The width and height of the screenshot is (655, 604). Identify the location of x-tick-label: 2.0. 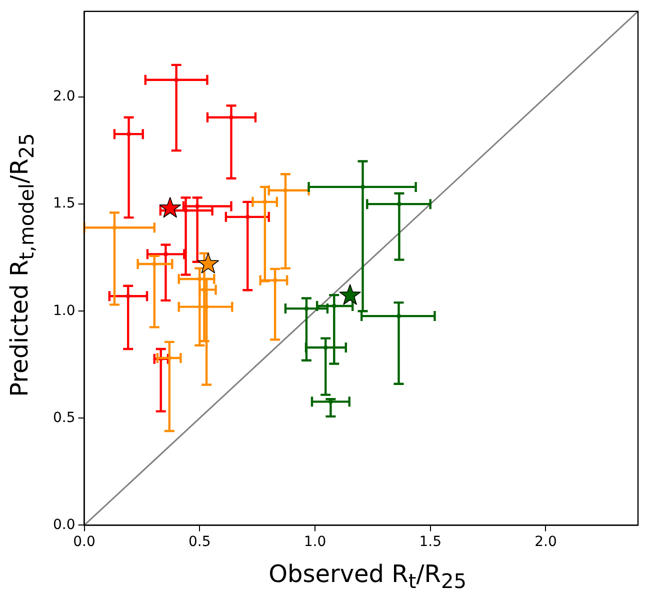
(545, 542).